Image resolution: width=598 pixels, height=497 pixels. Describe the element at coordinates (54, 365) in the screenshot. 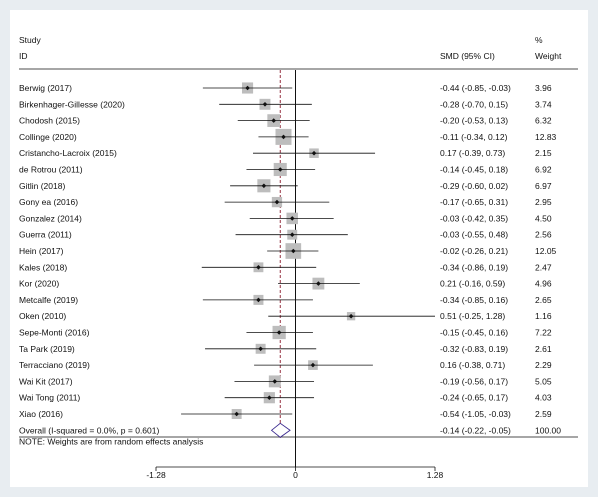

I see `study-label: Terracciano (2019)` at that location.